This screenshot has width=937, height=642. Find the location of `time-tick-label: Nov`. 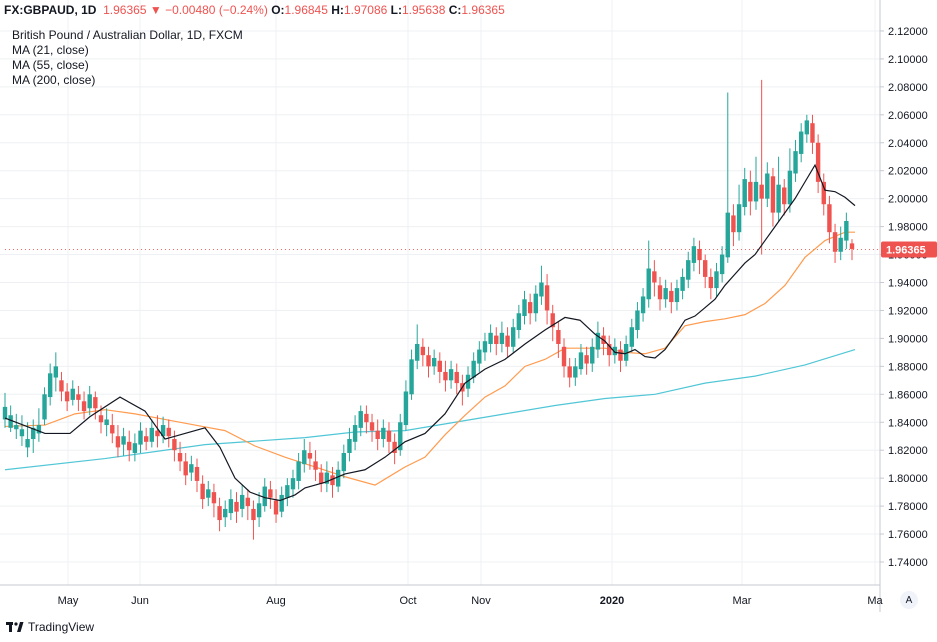

time-tick-label: Nov is located at coordinates (481, 601).